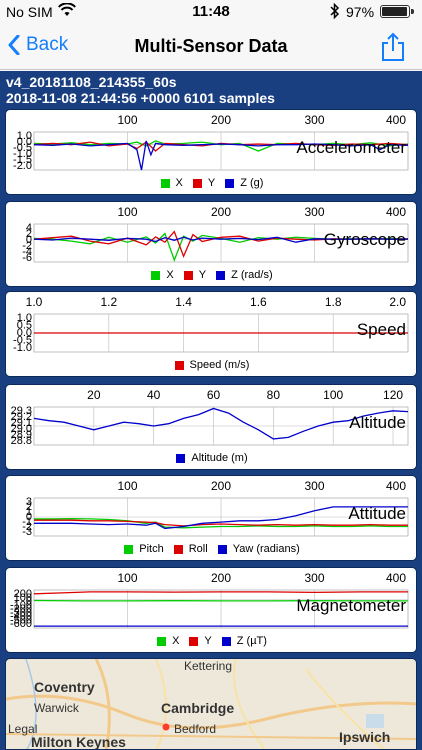  I want to click on x-tick-label: 80, so click(274, 395).